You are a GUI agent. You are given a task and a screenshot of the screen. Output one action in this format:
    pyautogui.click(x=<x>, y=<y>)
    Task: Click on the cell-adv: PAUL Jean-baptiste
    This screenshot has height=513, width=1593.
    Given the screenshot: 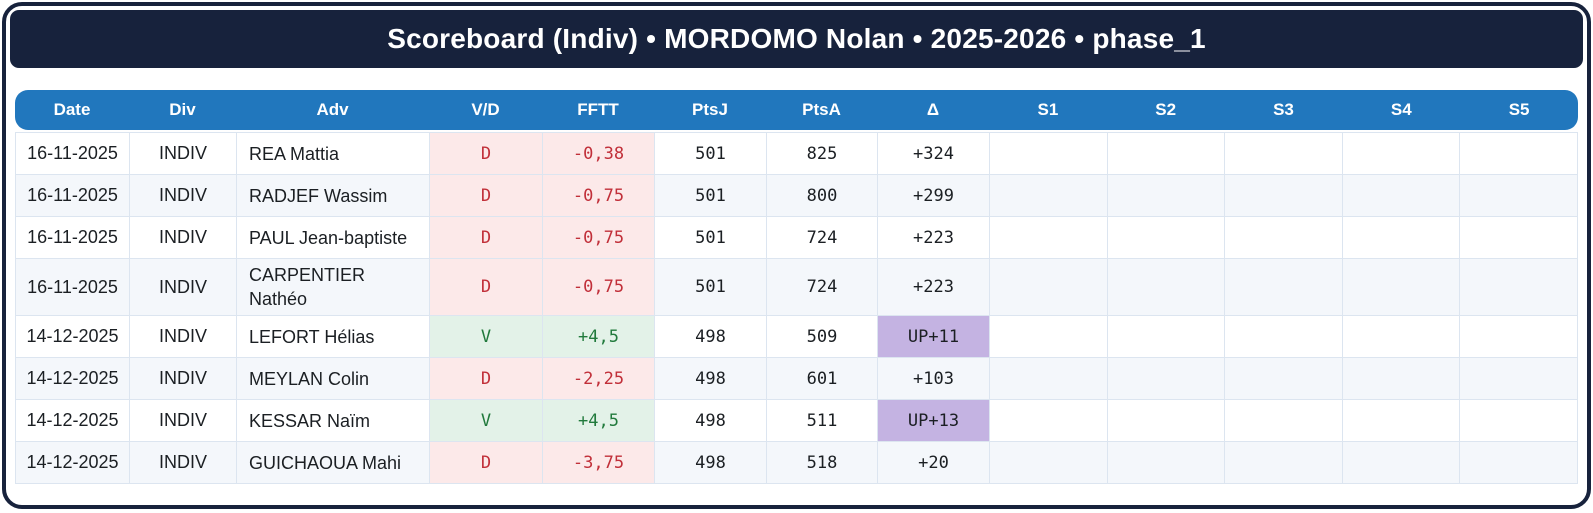 What is the action you would take?
    pyautogui.click(x=333, y=238)
    